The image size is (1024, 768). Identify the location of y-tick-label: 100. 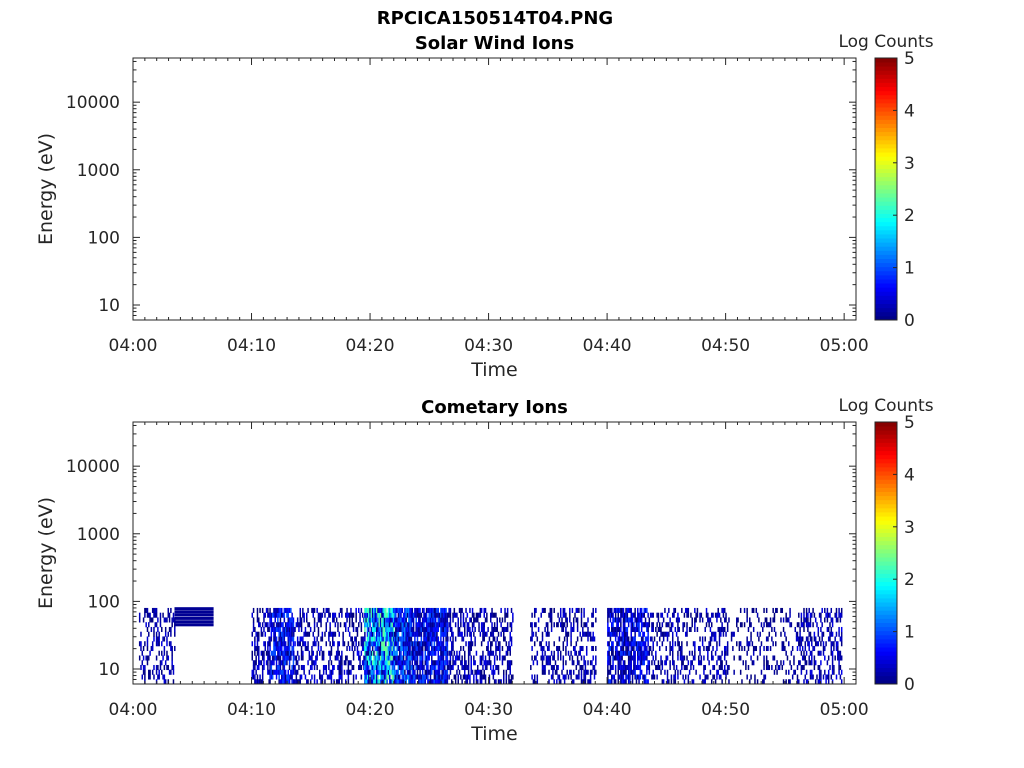
(104, 602).